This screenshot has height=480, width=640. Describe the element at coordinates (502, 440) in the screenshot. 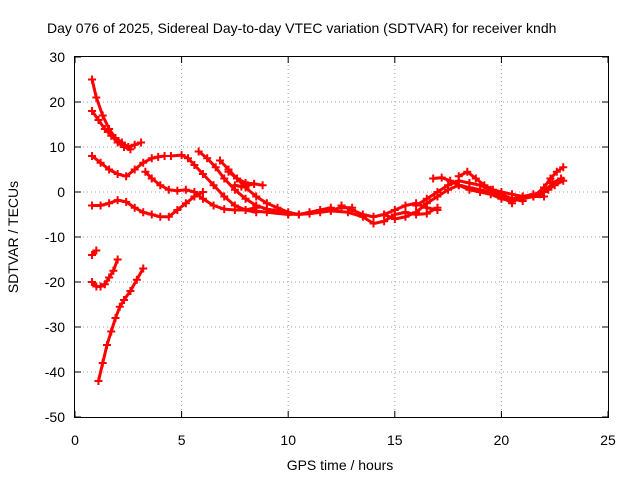

I see `x-tick-label: 20` at that location.